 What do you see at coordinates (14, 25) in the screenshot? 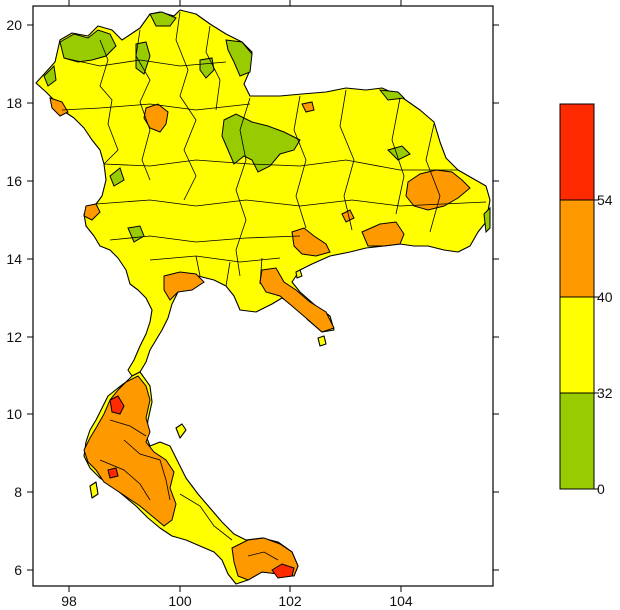
I see `y-tick-label: 20` at bounding box center [14, 25].